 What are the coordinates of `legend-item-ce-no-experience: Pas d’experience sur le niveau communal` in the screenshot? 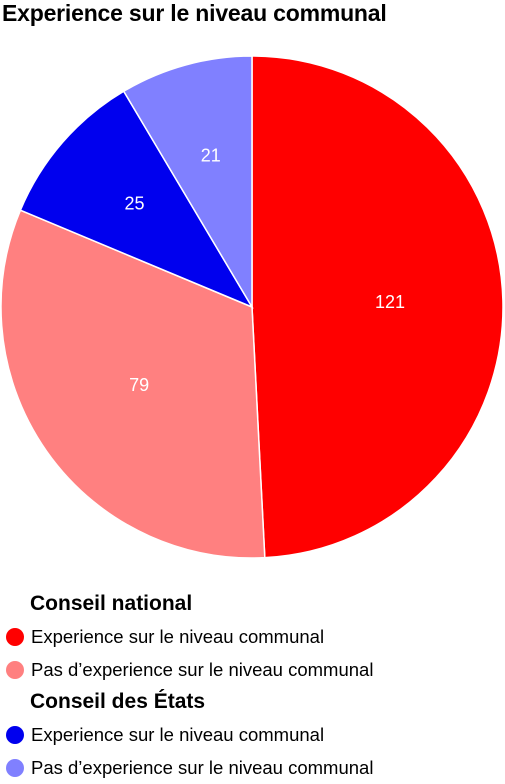 It's located at (253, 767).